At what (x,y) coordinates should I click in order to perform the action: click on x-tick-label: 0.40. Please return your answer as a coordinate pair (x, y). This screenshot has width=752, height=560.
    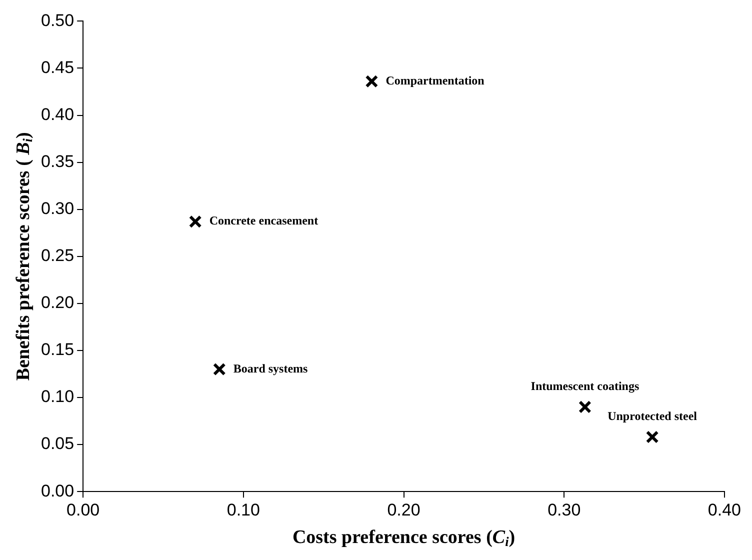
    Looking at the image, I should click on (725, 510).